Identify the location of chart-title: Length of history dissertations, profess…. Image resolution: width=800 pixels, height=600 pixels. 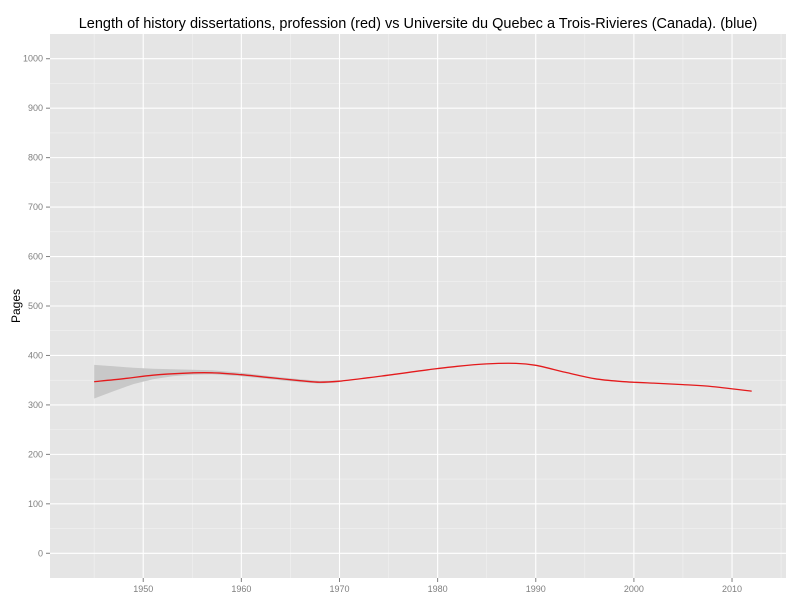
(418, 24).